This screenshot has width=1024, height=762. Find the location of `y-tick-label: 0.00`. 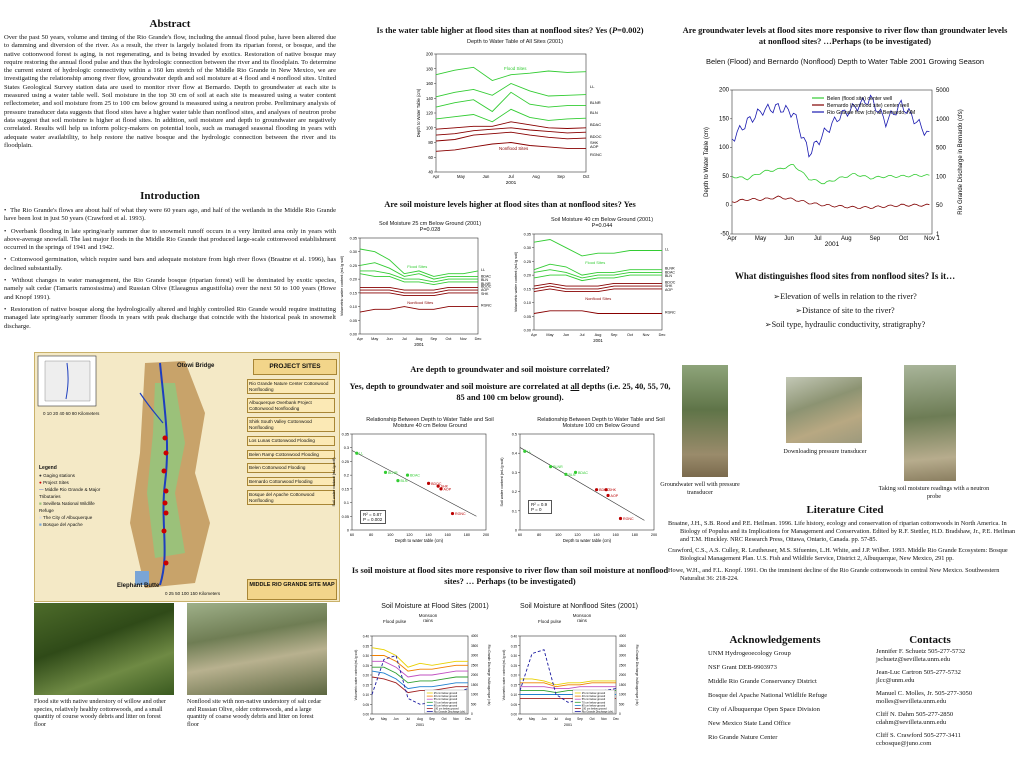

y-tick-label: 0.00 is located at coordinates (353, 335).